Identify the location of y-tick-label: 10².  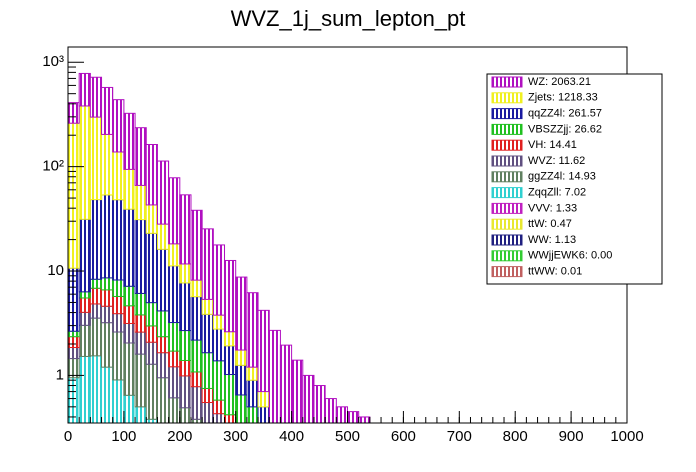
(53, 166).